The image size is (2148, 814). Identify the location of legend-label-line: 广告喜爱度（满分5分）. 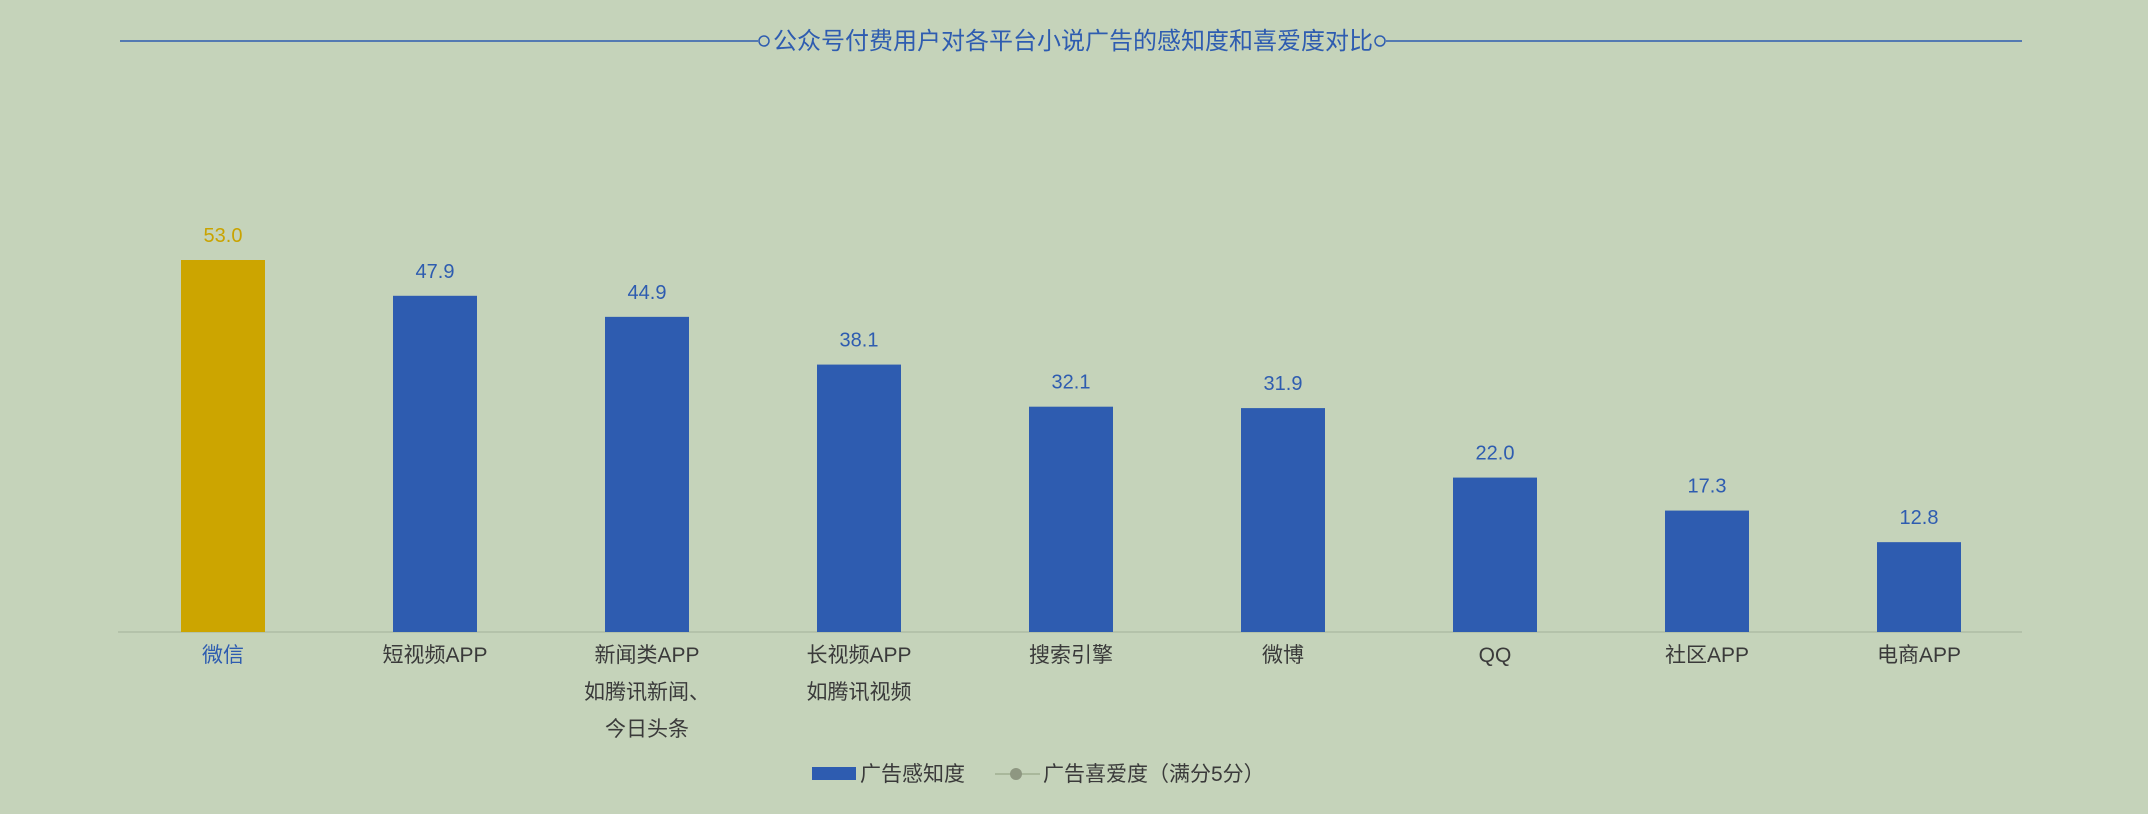
(1154, 774).